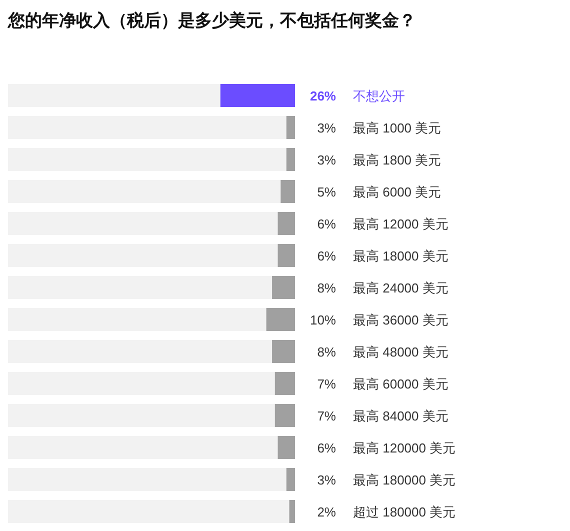  What do you see at coordinates (400, 224) in the screenshot?
I see `y-tick-label: 最高 12000 美元` at bounding box center [400, 224].